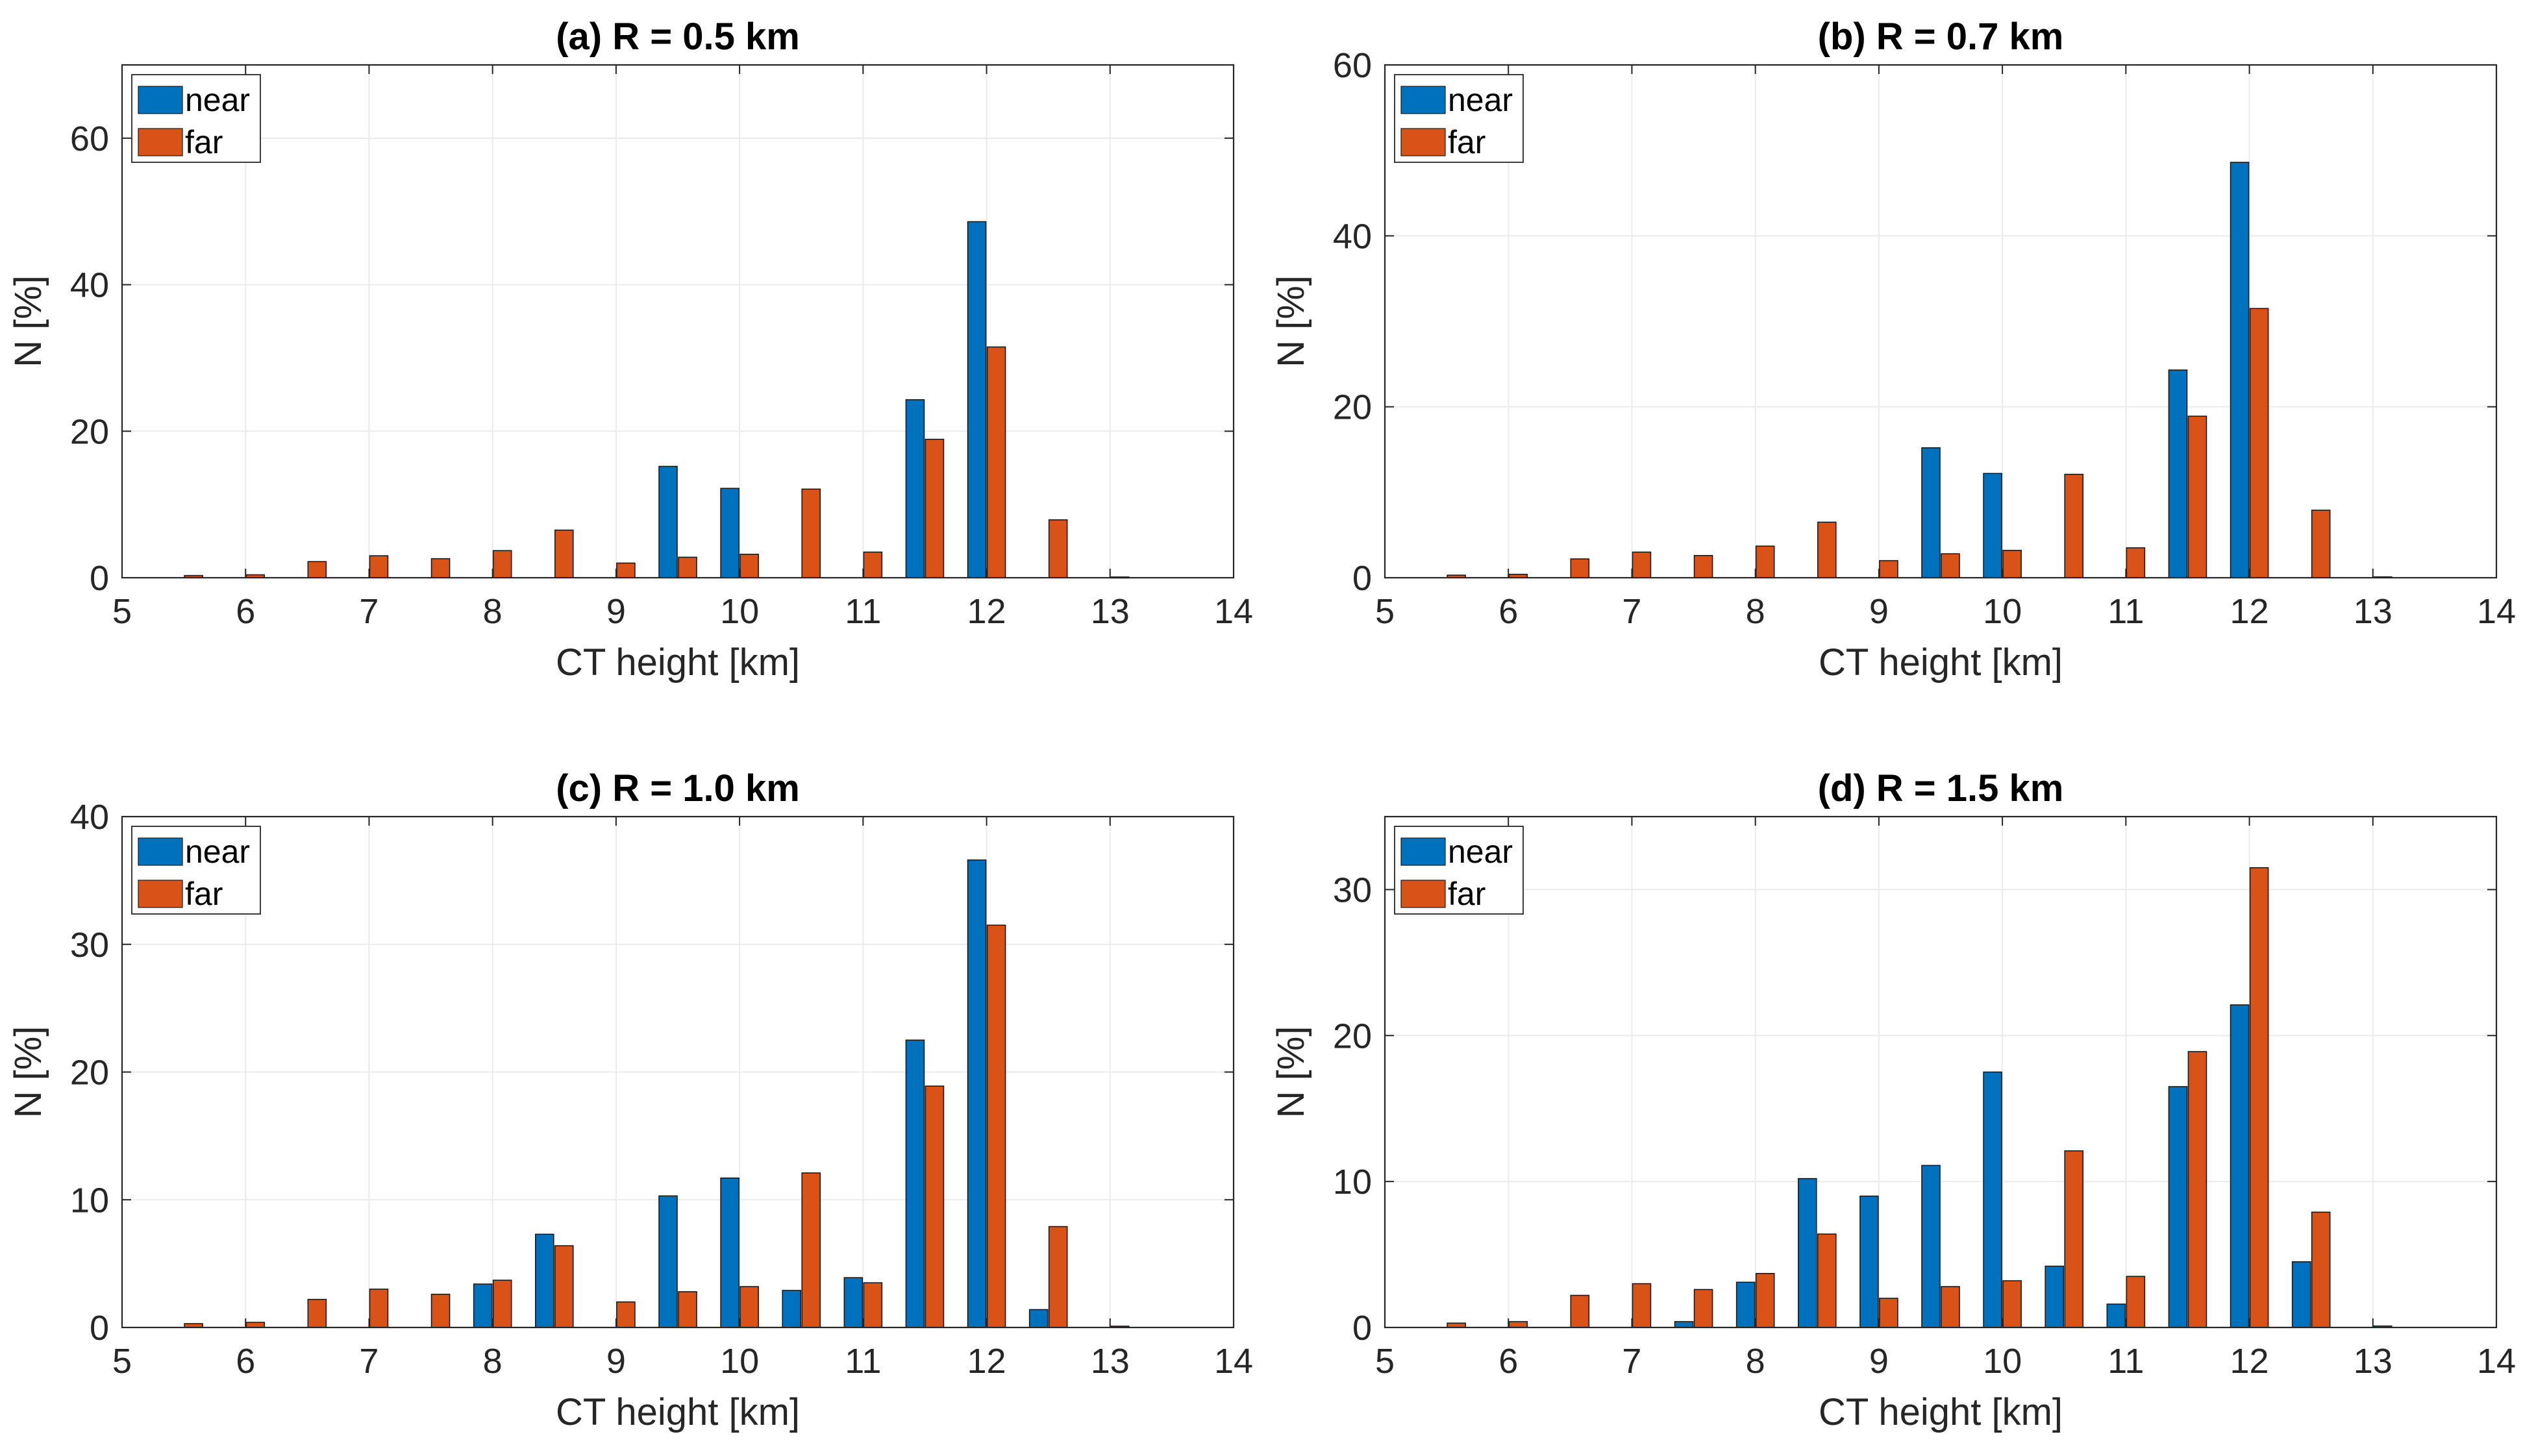  Describe the element at coordinates (1941, 788) in the screenshot. I see `chart-title: (d) R = 1.5 km` at that location.